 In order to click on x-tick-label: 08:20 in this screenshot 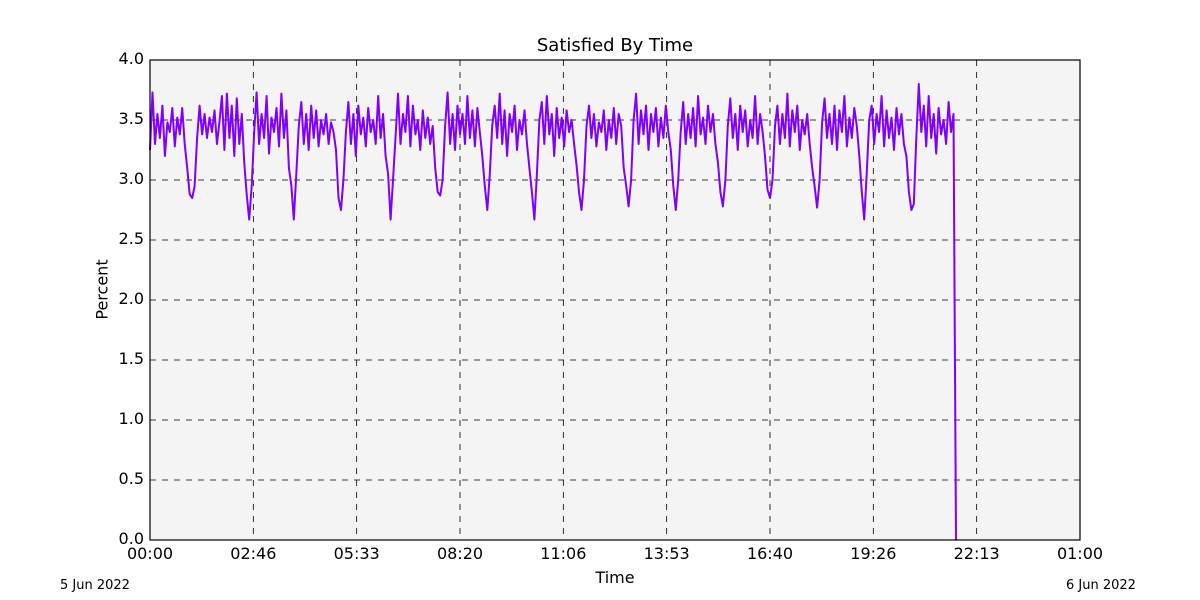, I will do `click(460, 553)`.